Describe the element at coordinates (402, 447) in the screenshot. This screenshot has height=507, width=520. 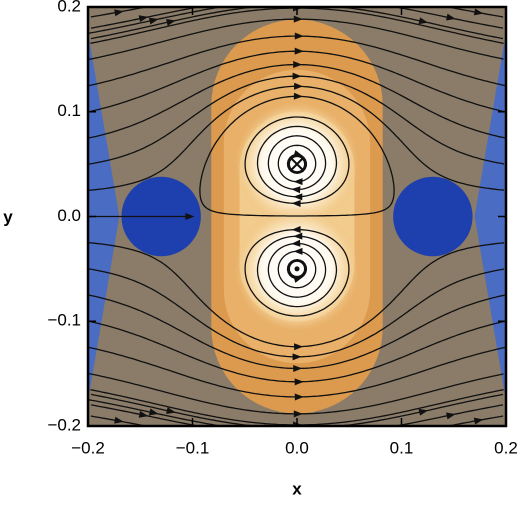
I see `x-tick-label: 0.1` at that location.